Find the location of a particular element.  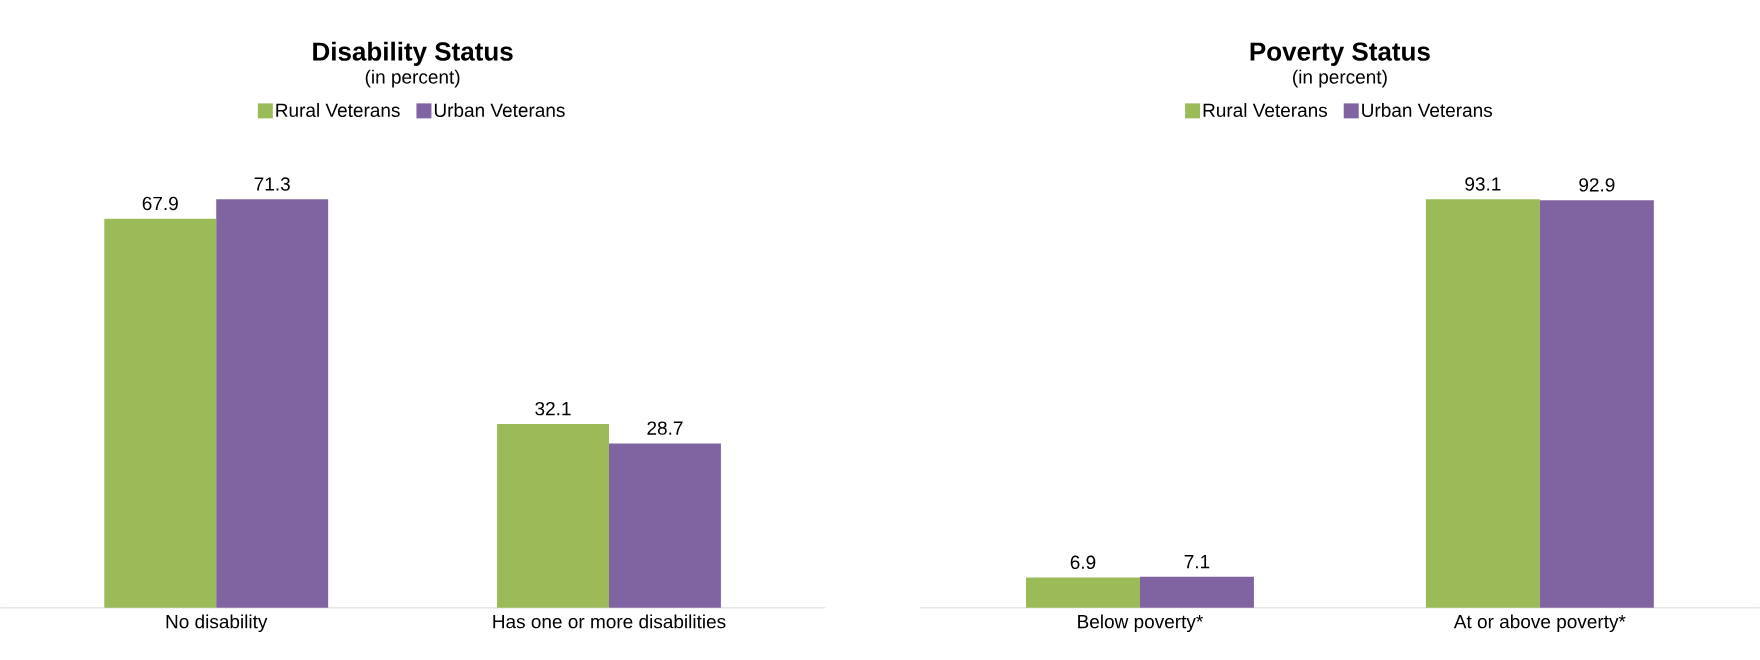

x-tick-label: Below poverty* is located at coordinates (1140, 623).